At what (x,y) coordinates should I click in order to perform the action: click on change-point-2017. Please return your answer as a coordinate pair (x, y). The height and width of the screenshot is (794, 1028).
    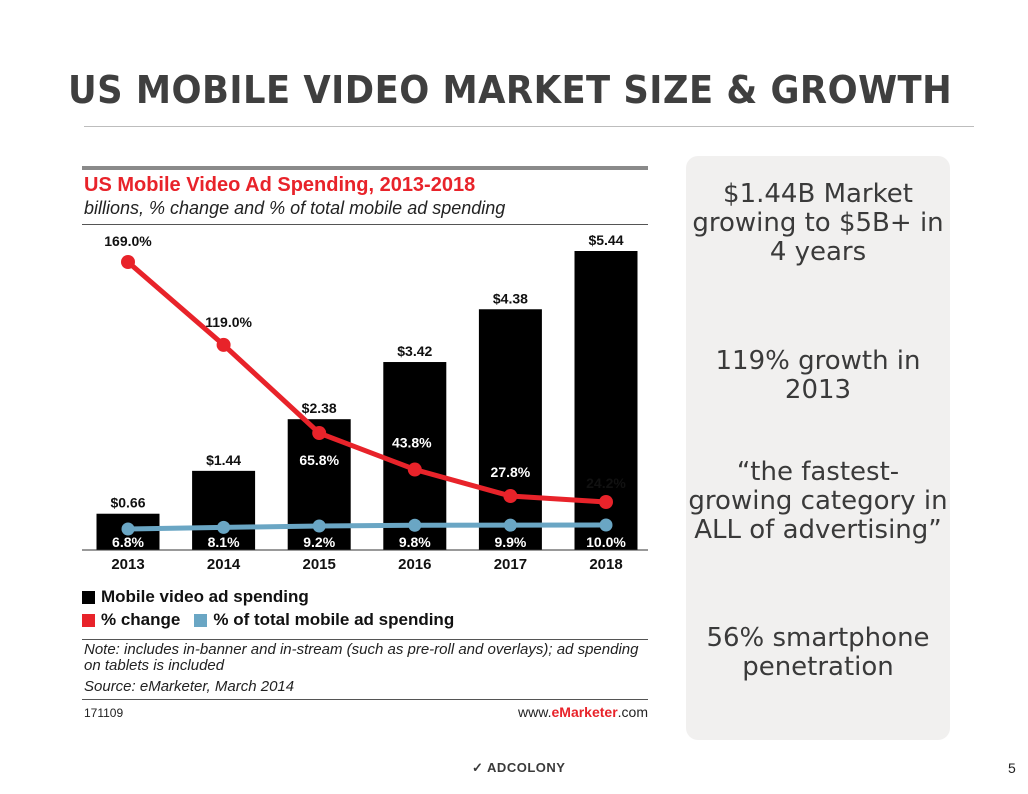
    Looking at the image, I should click on (510, 496).